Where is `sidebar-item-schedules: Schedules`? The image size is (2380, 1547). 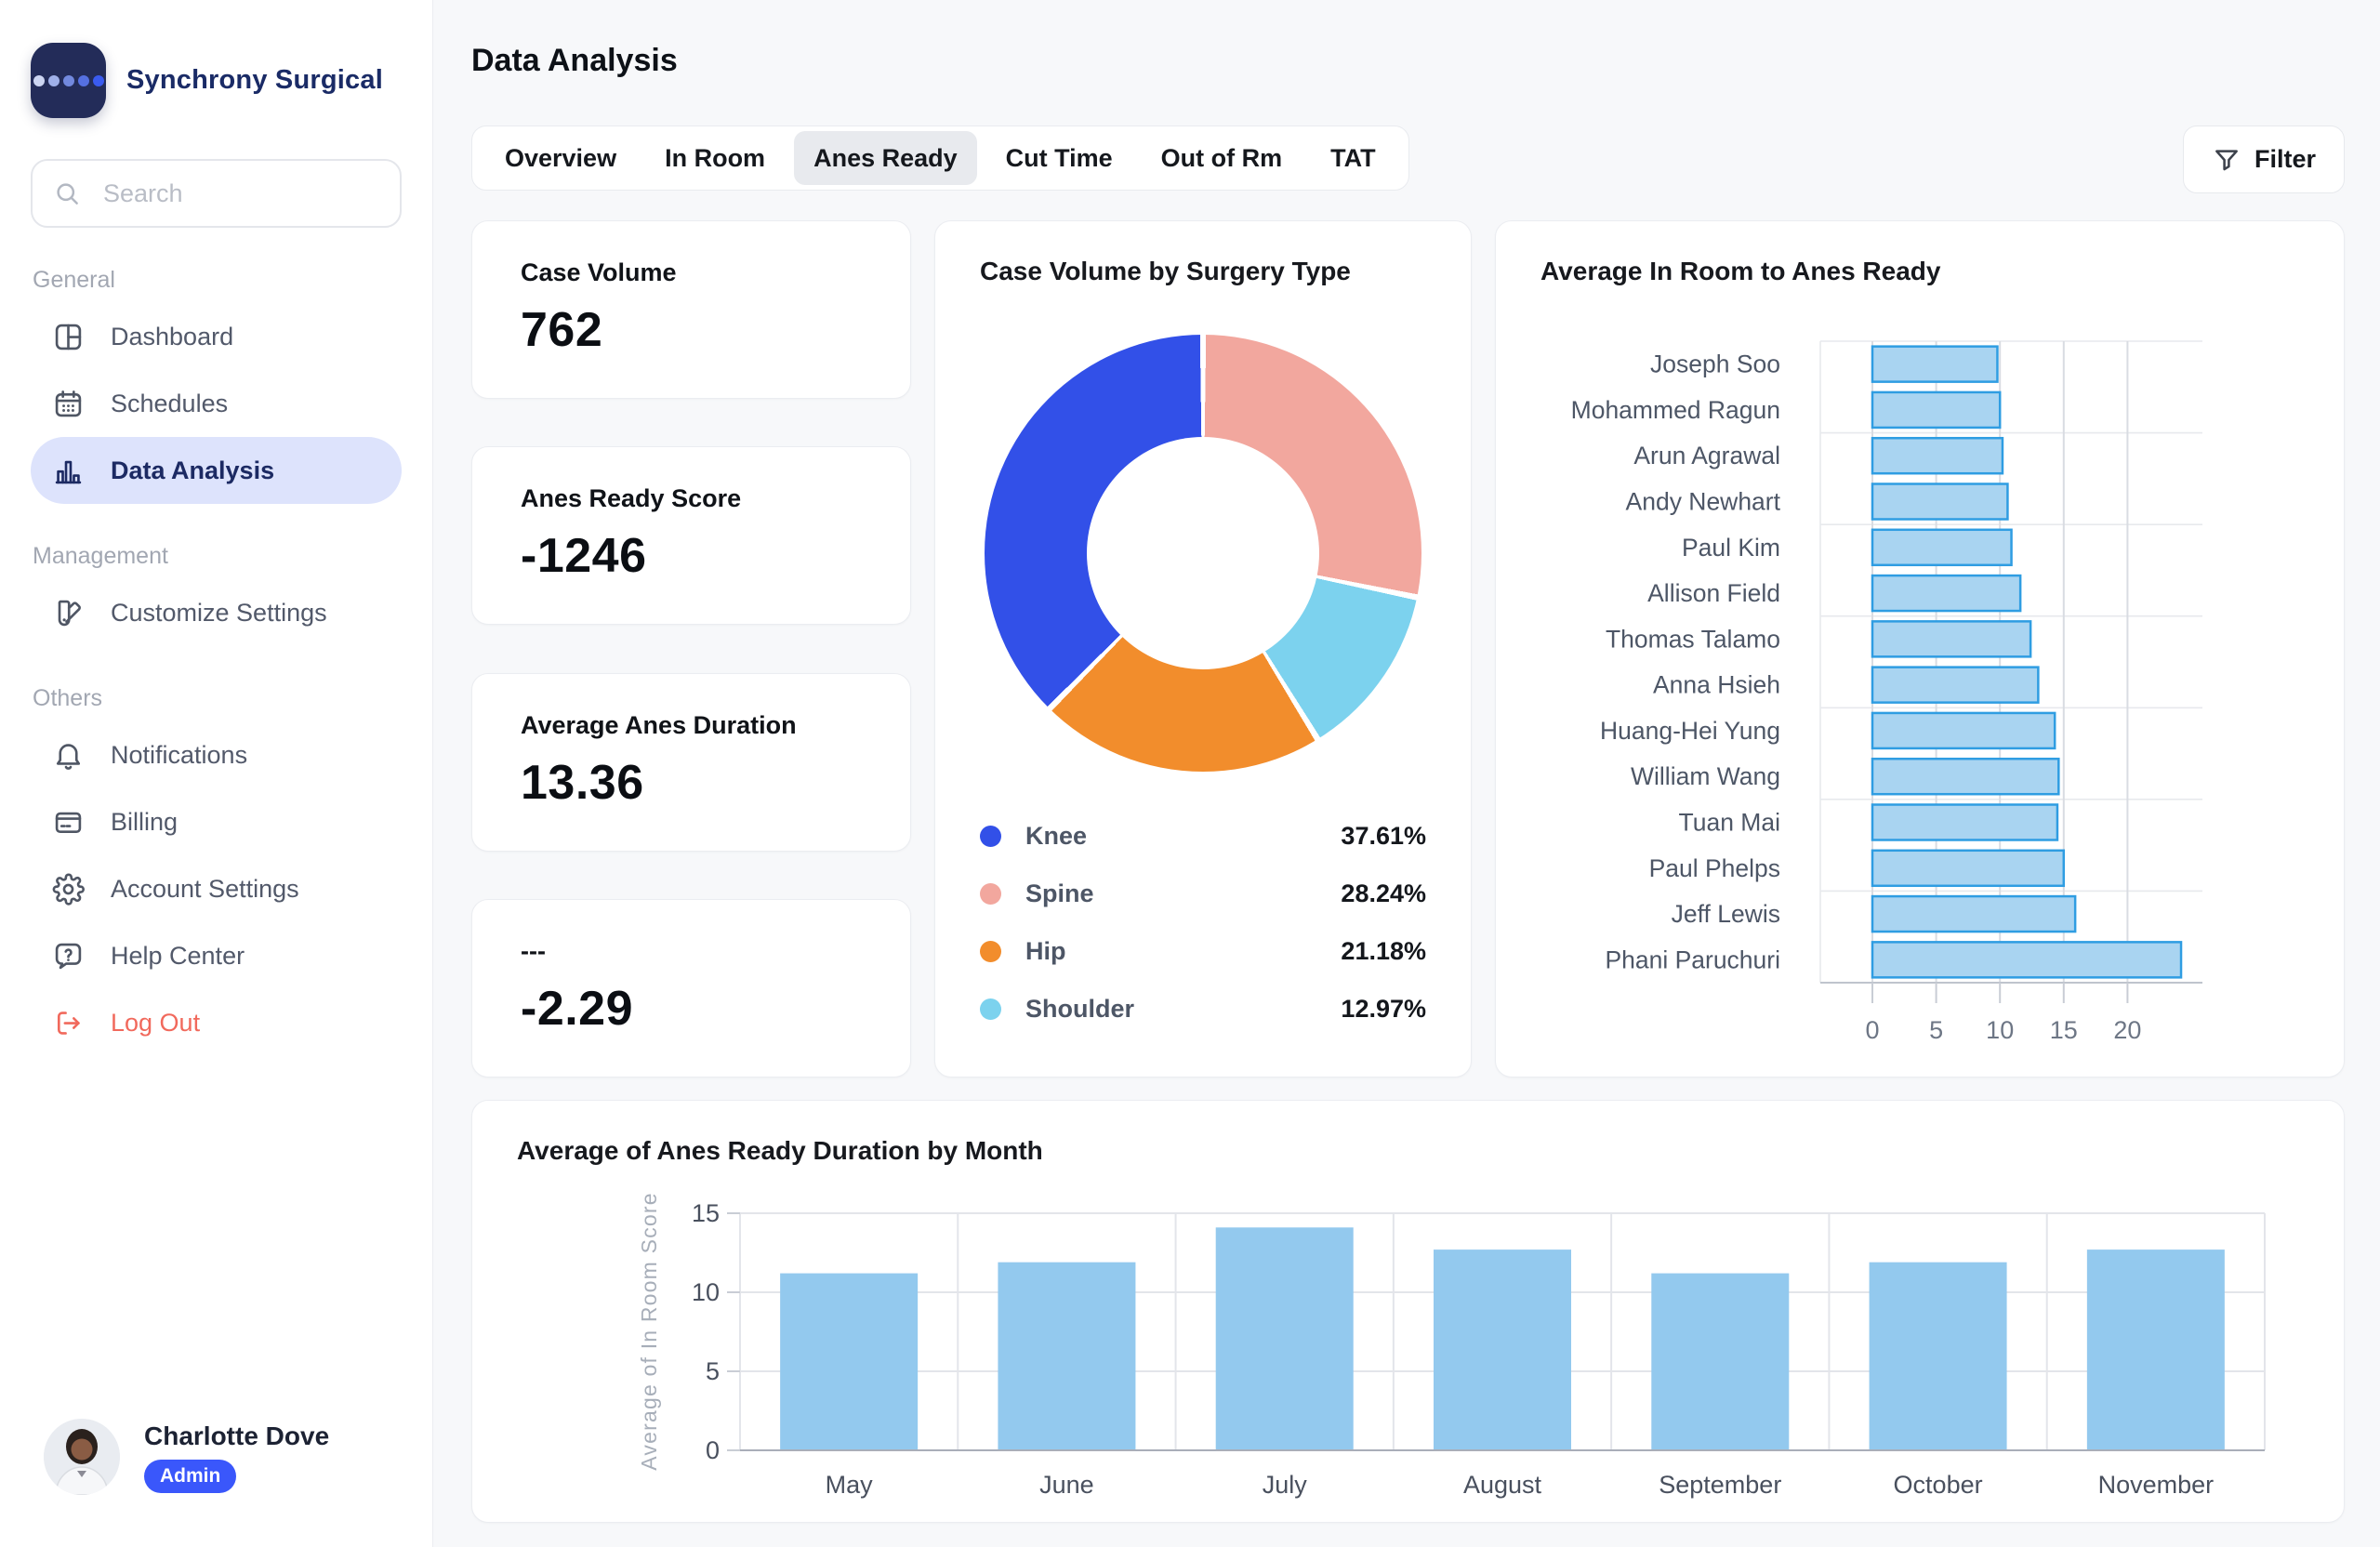
sidebar-item-schedules: Schedules is located at coordinates (216, 403).